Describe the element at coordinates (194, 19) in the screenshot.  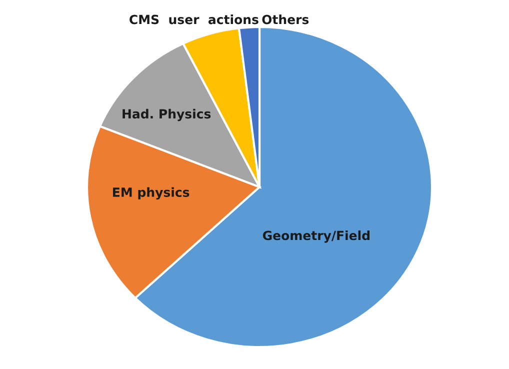
I see `slice-label: CMS user actions` at that location.